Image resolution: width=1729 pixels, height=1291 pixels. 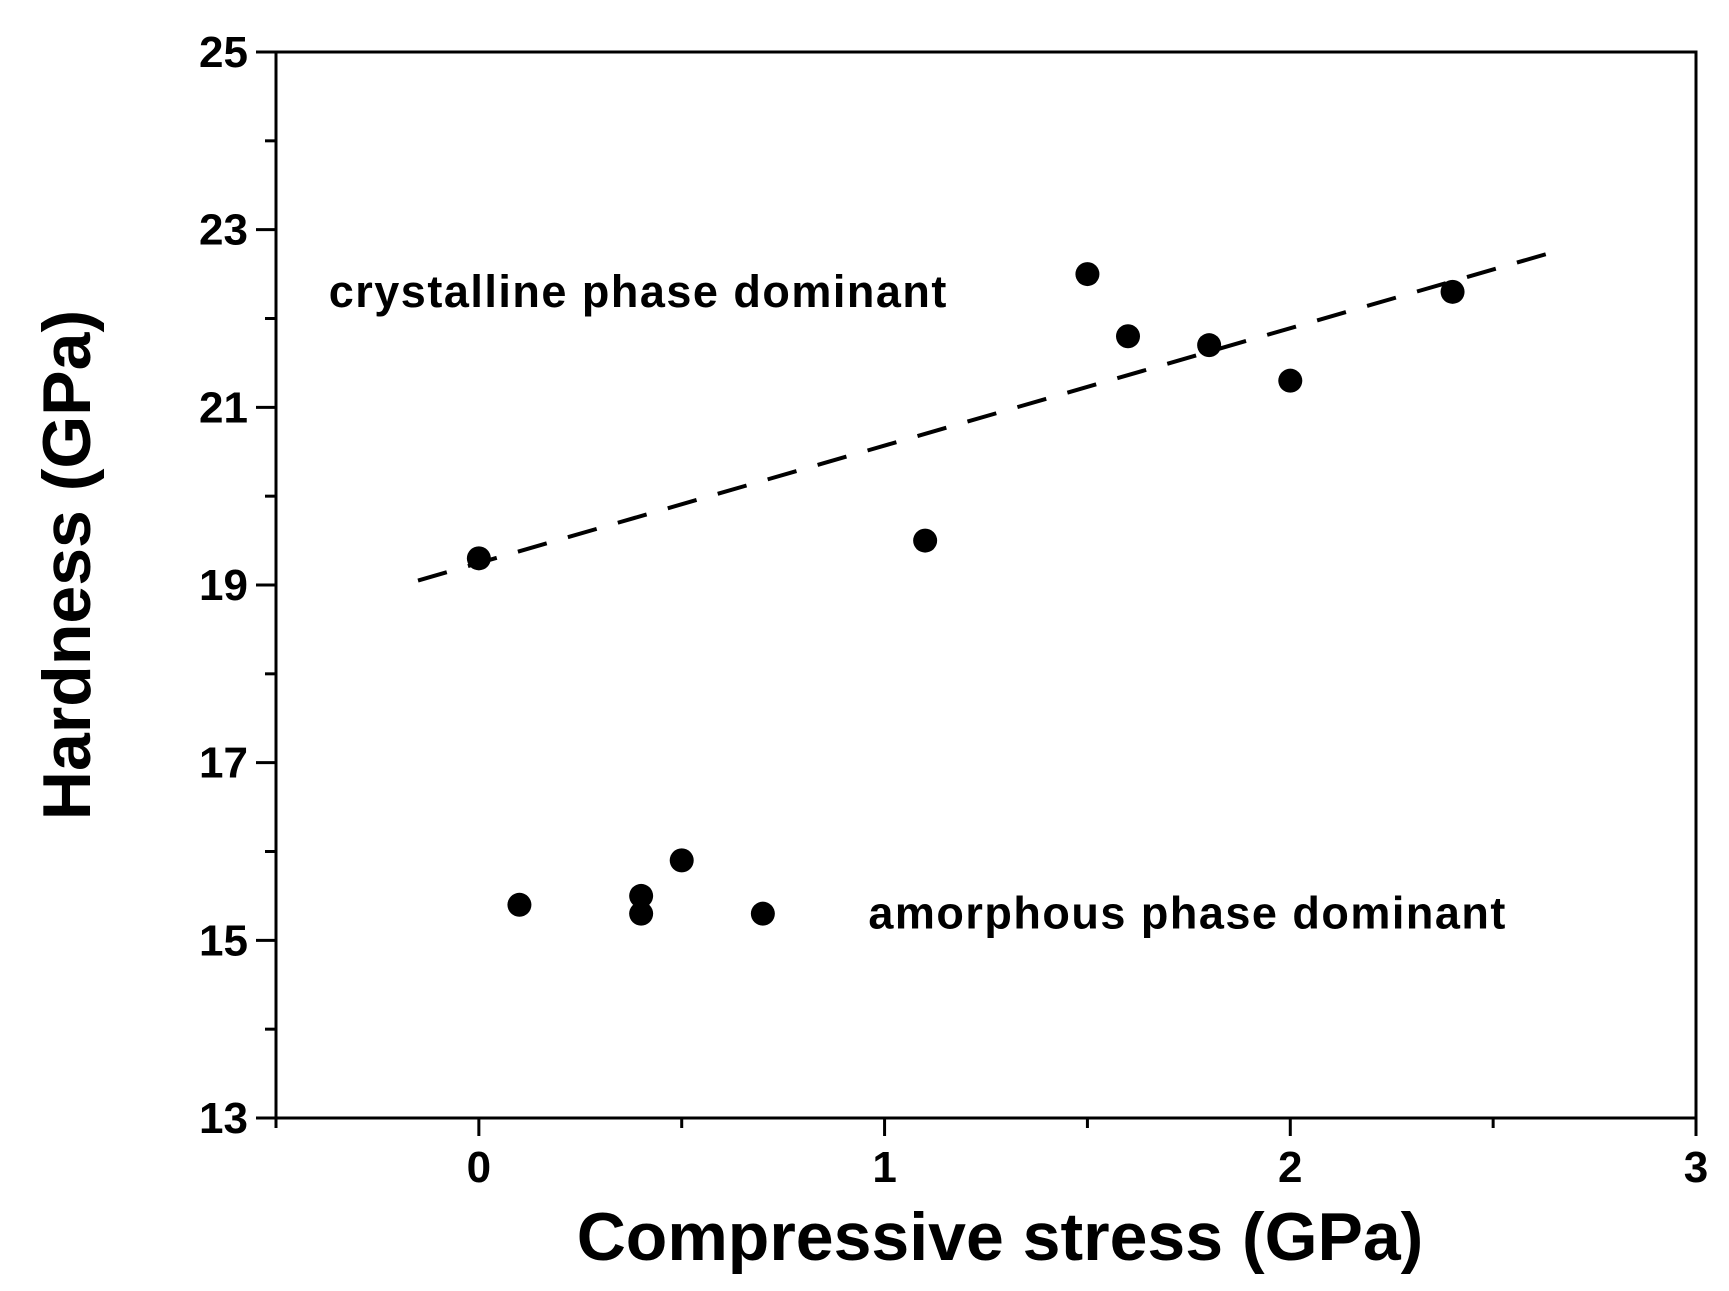 I want to click on y-tick-label: 19, so click(x=223, y=585).